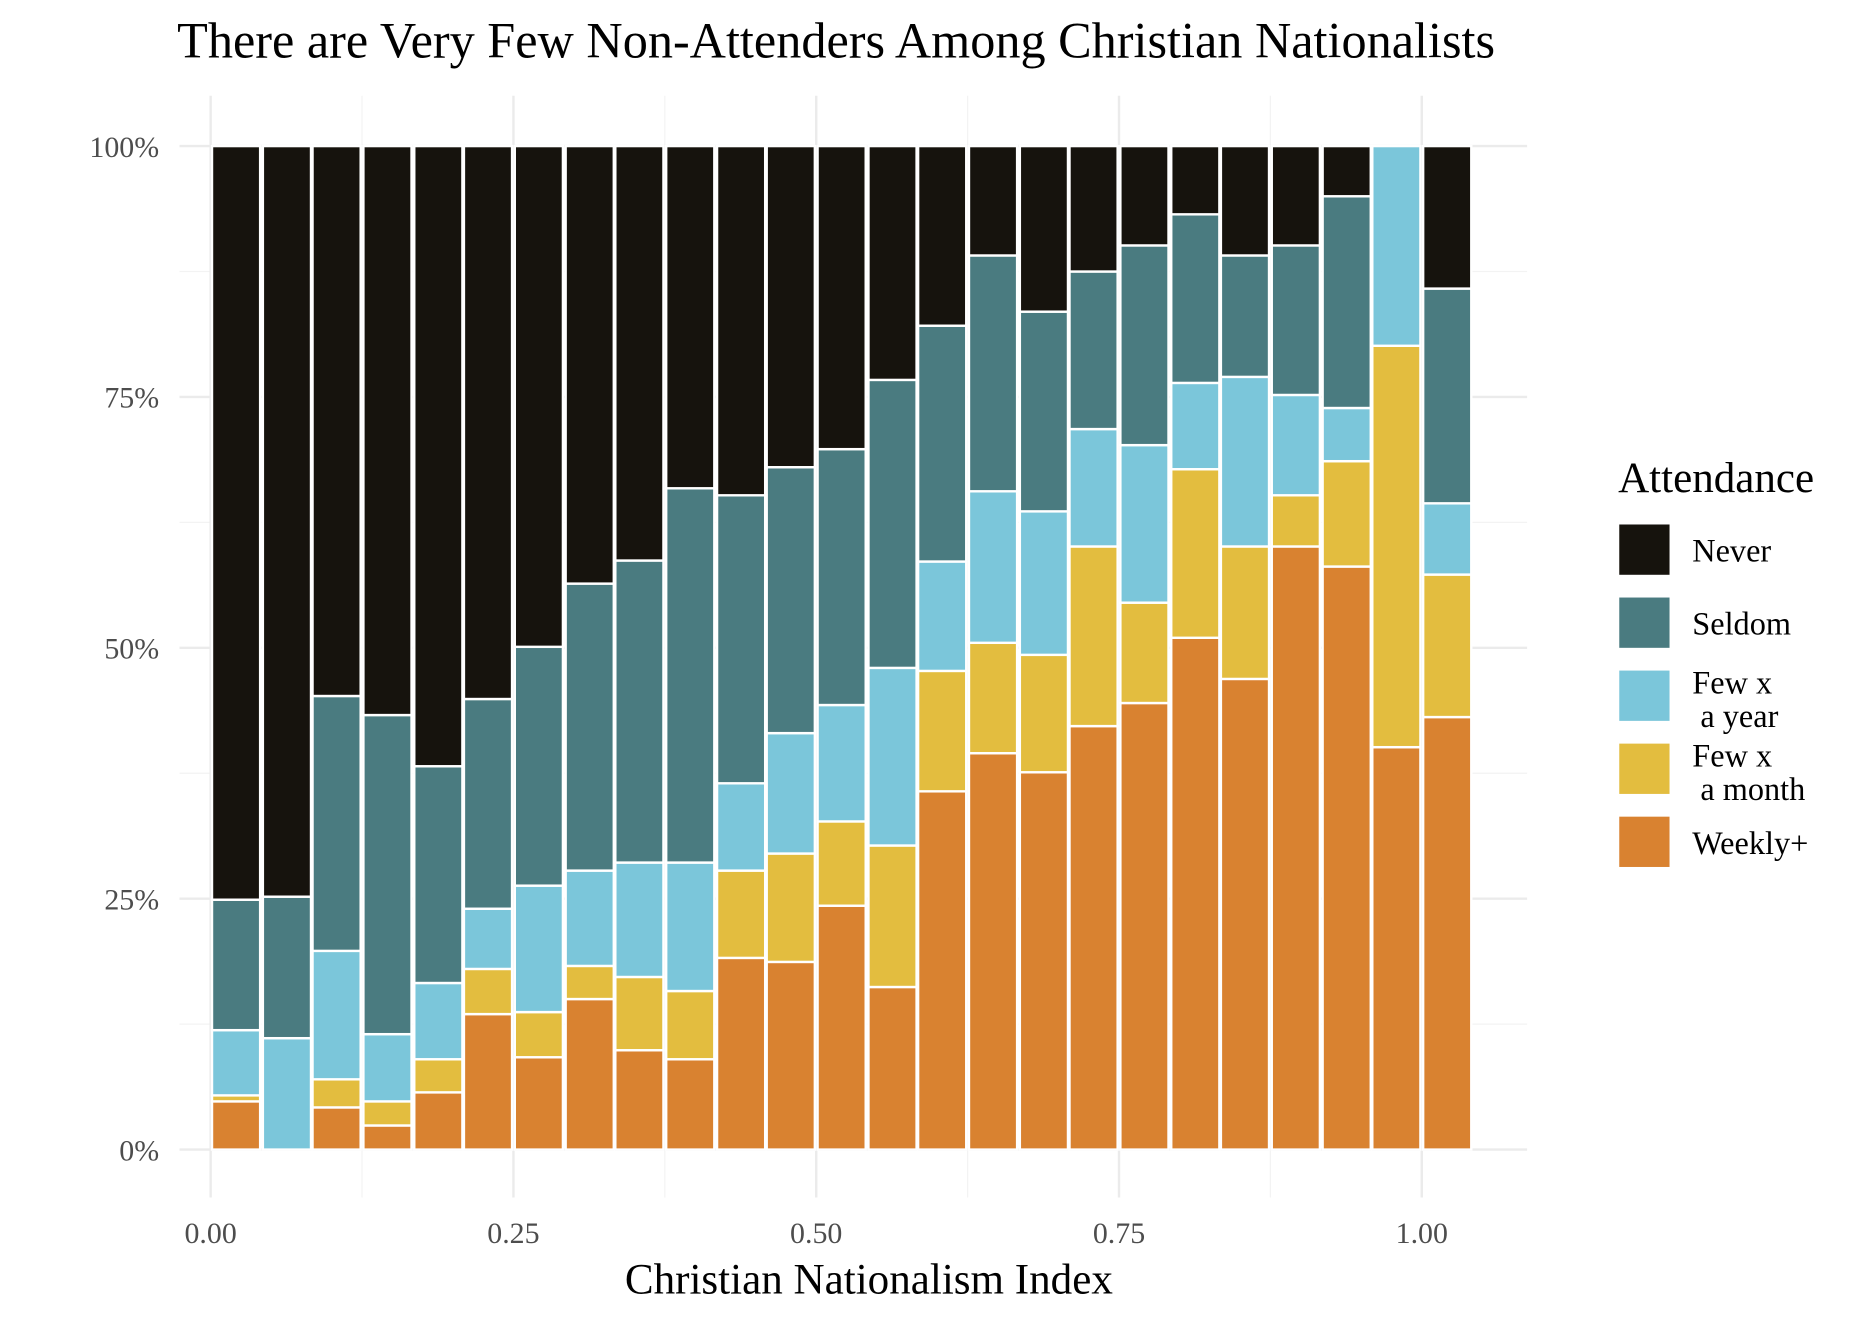  I want to click on legend-label-line: Seldom, so click(1741, 624).